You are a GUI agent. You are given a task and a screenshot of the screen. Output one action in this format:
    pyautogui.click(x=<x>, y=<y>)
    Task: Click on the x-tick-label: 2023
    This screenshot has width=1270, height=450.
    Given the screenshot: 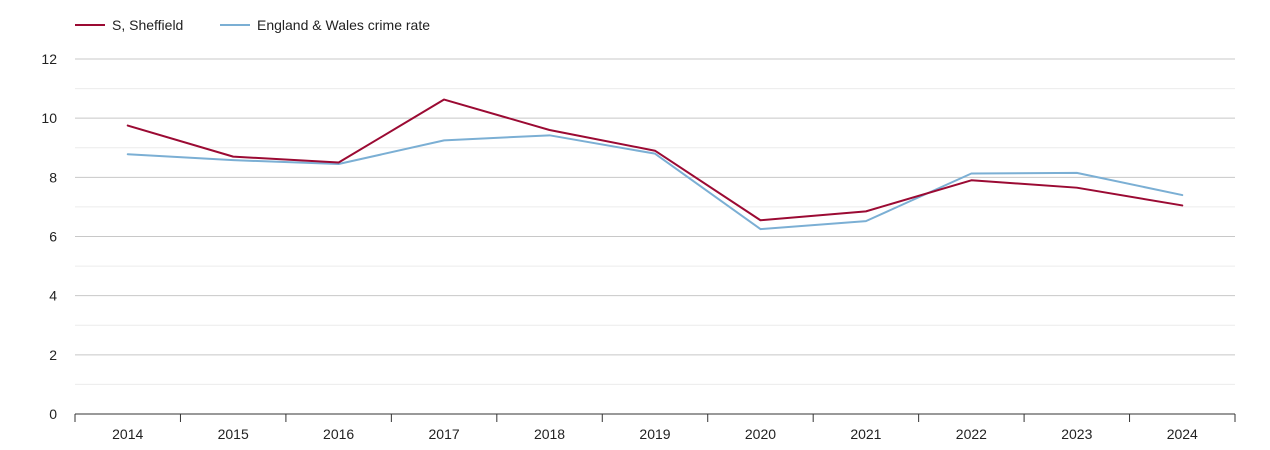 What is the action you would take?
    pyautogui.click(x=1076, y=434)
    